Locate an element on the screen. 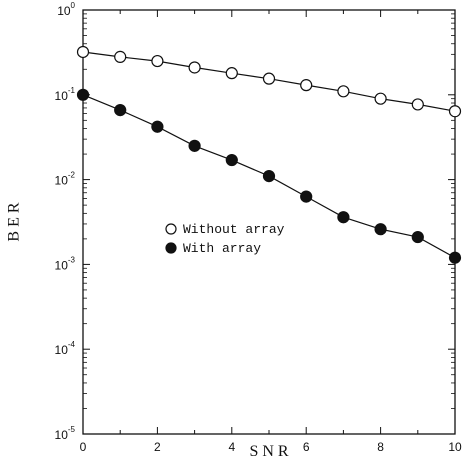 The height and width of the screenshot is (458, 463). y-tick-label: 10⁻¹ is located at coordinates (65, 94).